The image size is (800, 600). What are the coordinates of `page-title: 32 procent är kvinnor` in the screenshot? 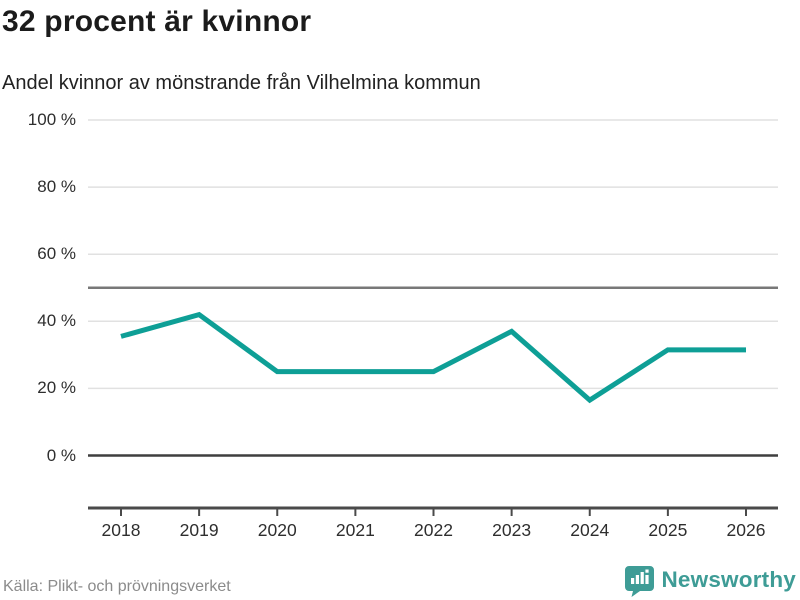 It's located at (157, 21).